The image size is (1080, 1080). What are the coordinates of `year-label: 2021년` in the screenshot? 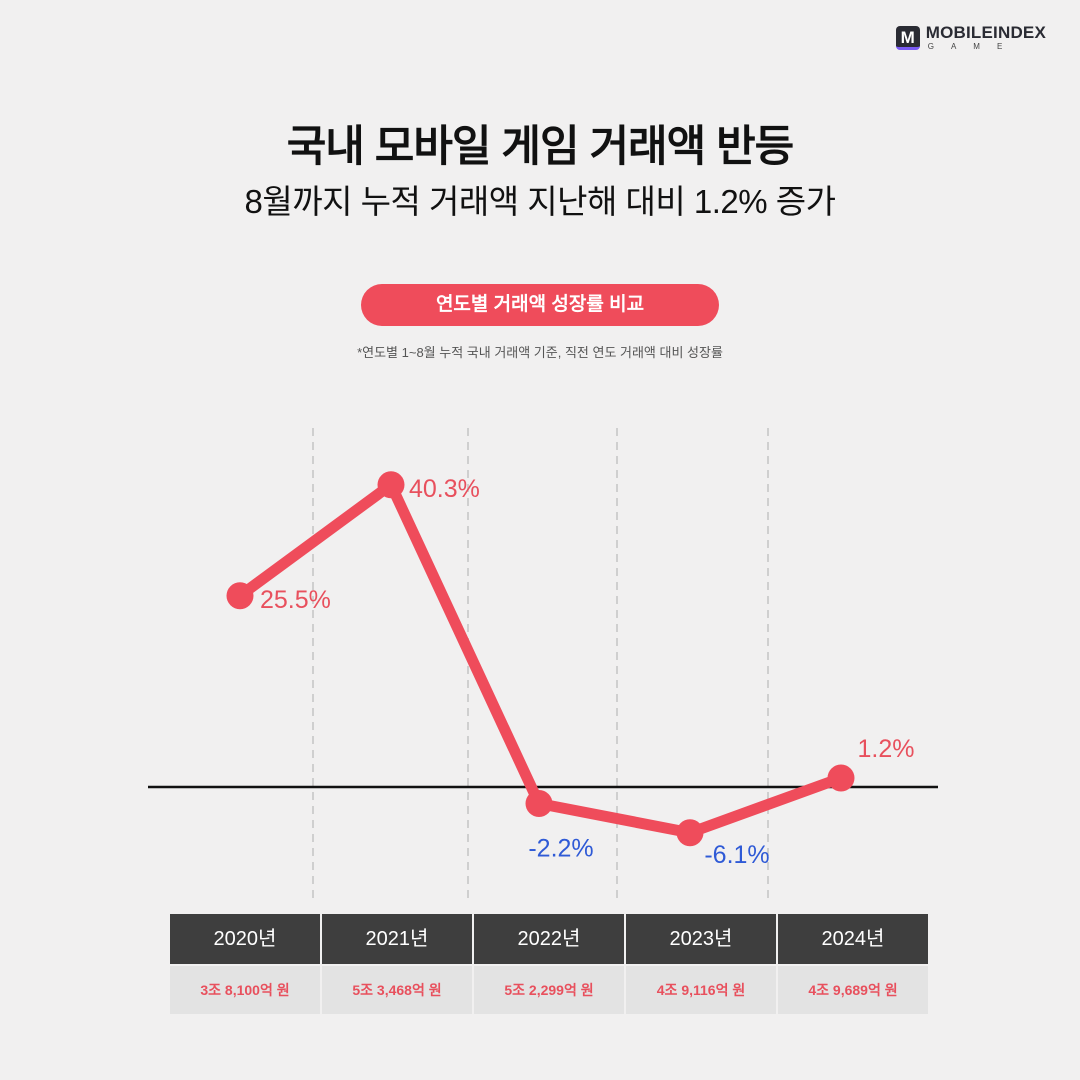 It's located at (397, 939).